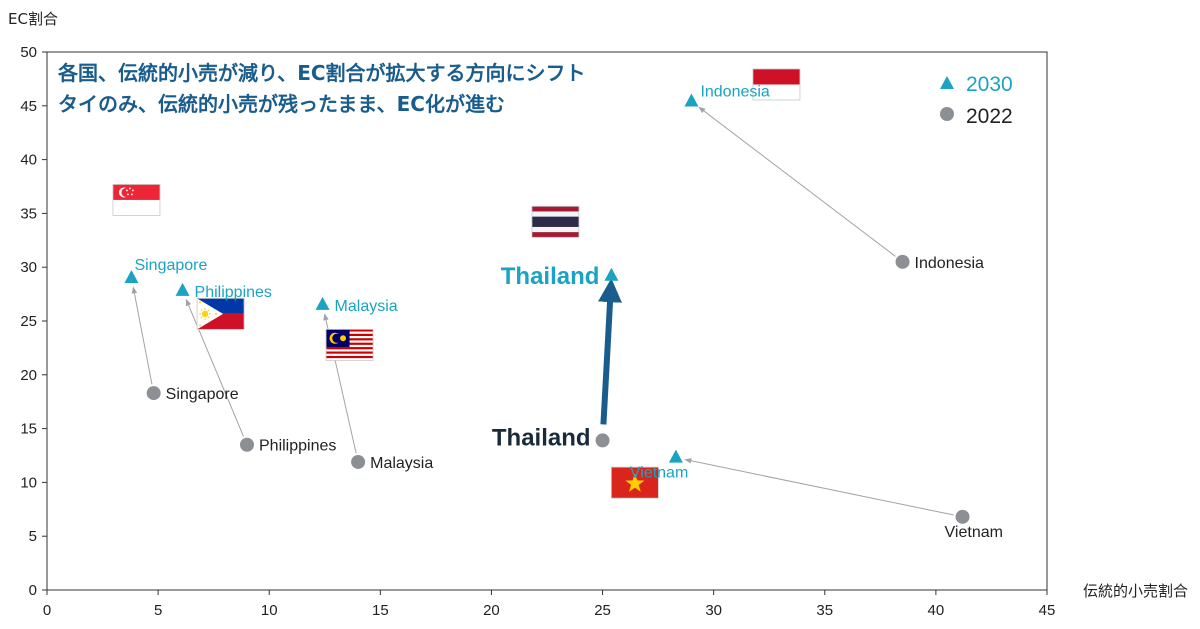 The image size is (1200, 629). I want to click on point-2030-philippines, so click(182, 289).